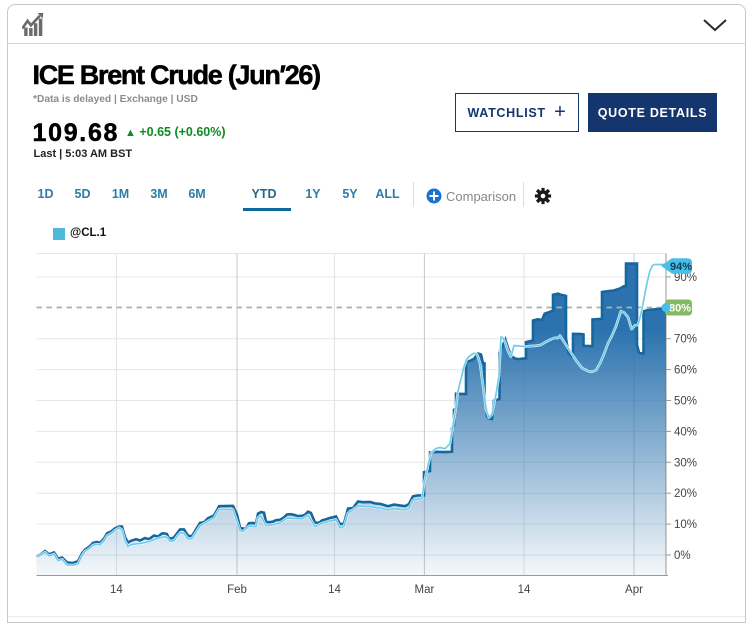 The width and height of the screenshot is (753, 629). What do you see at coordinates (237, 590) in the screenshot?
I see `svg-text: Feb` at bounding box center [237, 590].